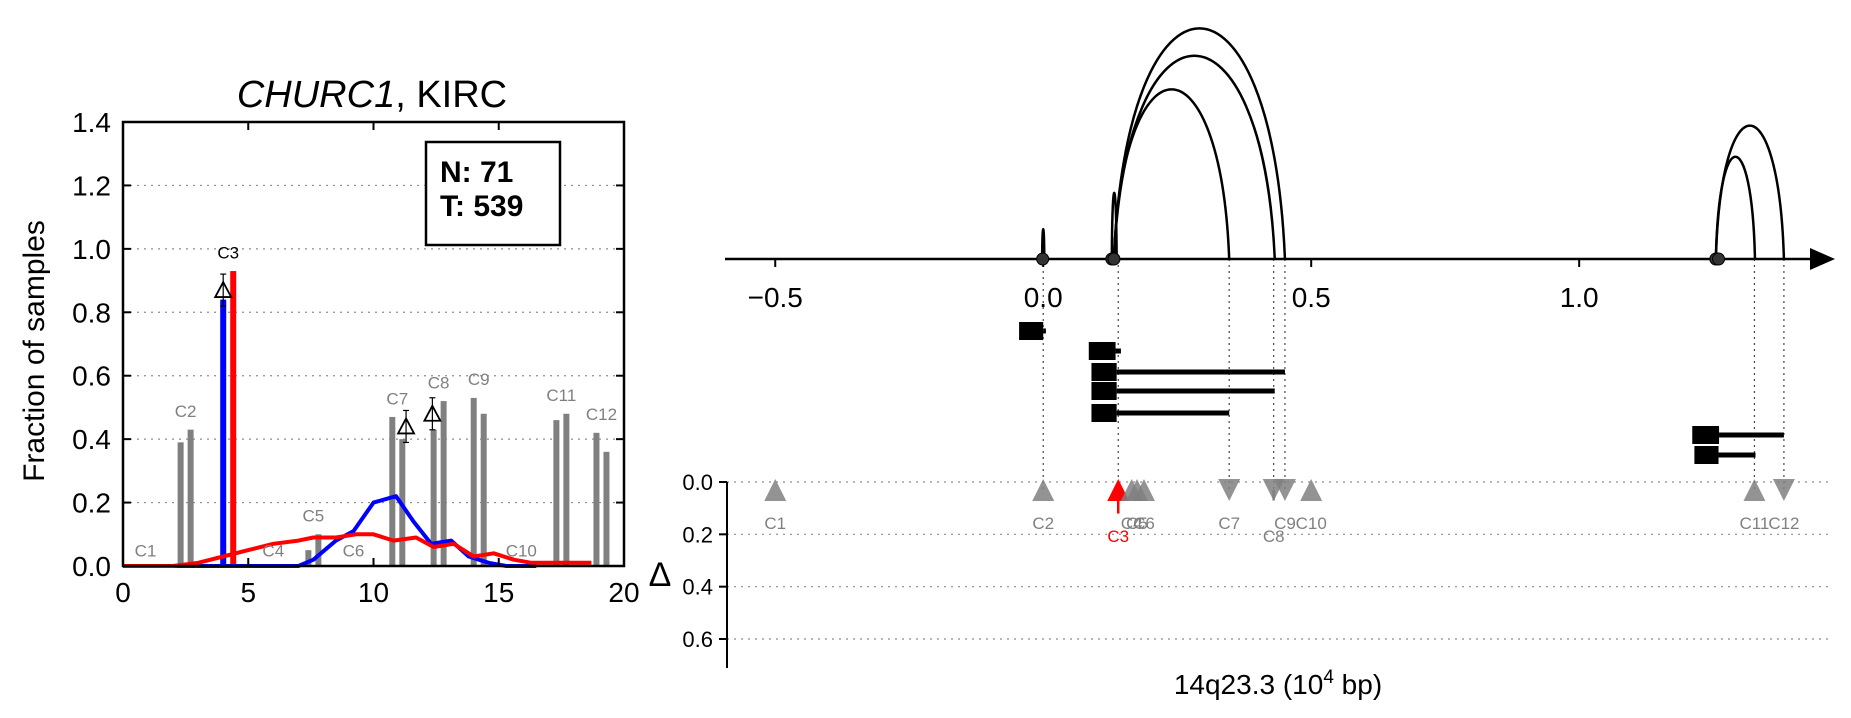 This screenshot has width=1851, height=718. What do you see at coordinates (91, 376) in the screenshot?
I see `y-tick-label: 0.6` at bounding box center [91, 376].